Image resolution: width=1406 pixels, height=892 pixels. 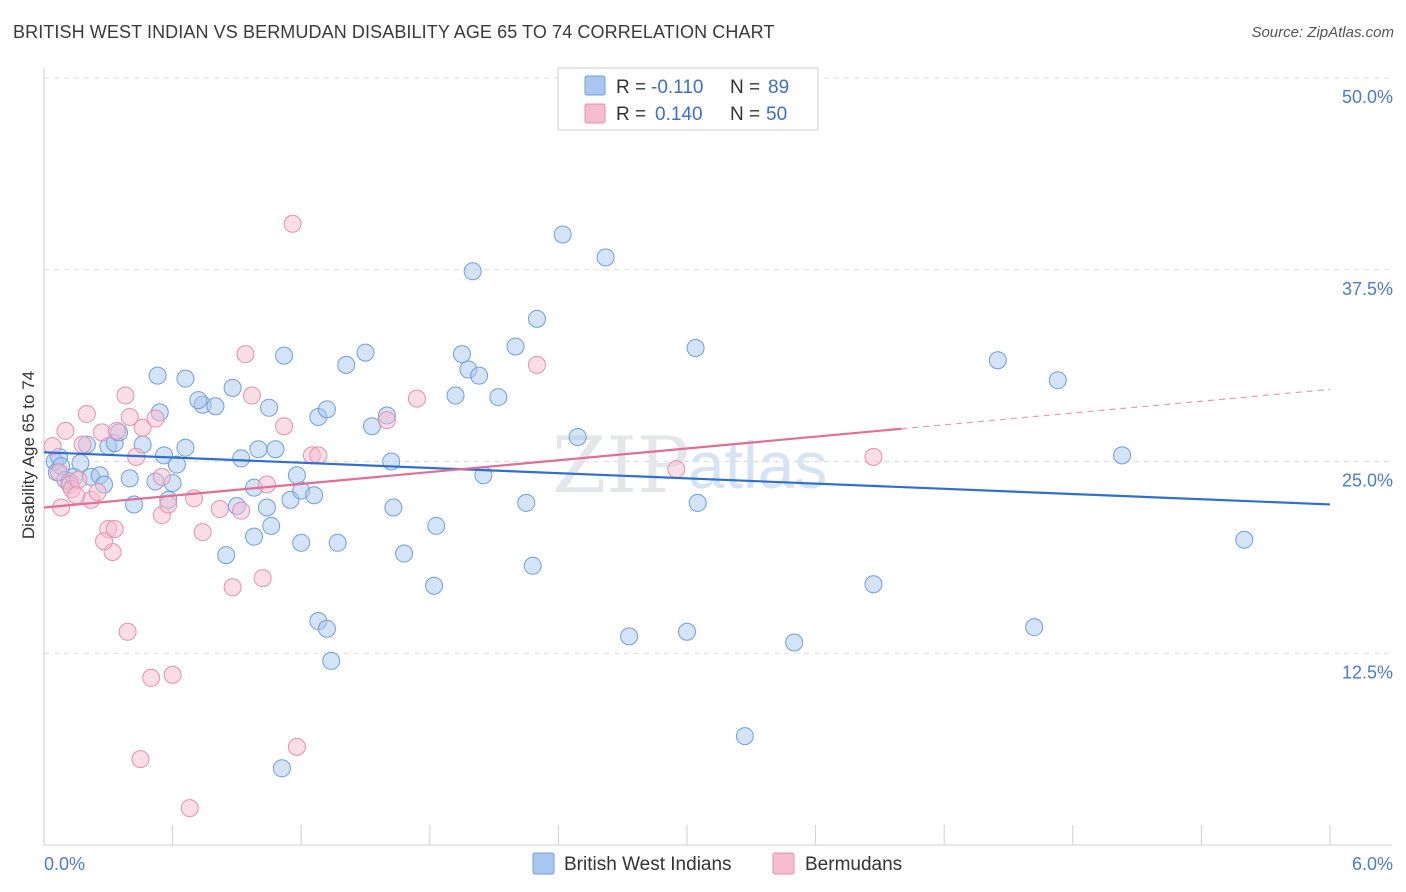 What do you see at coordinates (472, 468) in the screenshot?
I see `trend-line-1-solid` at bounding box center [472, 468].